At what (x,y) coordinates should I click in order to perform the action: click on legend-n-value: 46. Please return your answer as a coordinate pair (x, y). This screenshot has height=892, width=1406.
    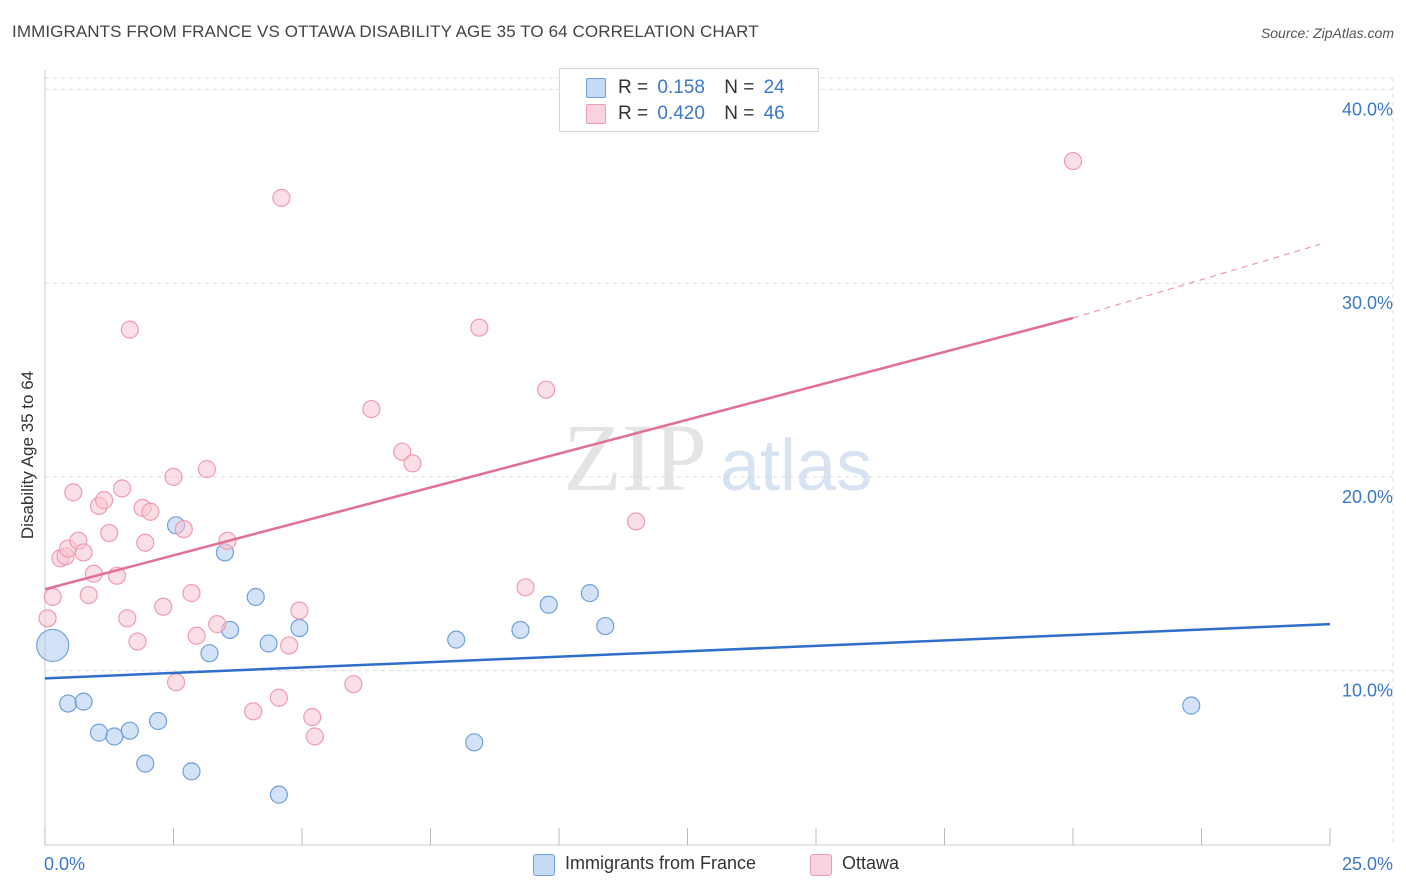
    Looking at the image, I should click on (774, 113).